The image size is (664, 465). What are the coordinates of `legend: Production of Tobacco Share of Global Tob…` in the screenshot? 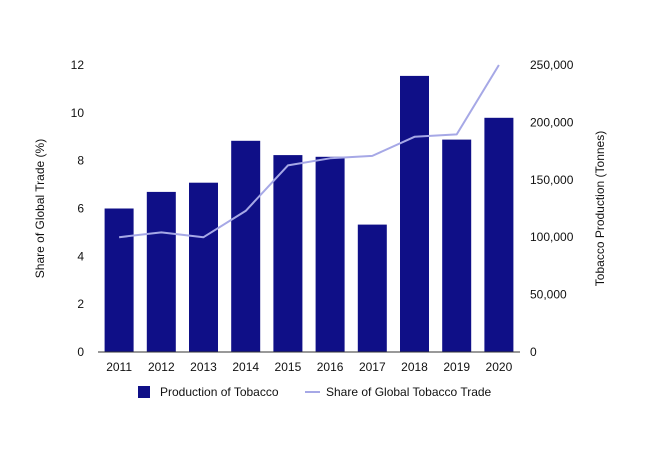 It's located at (315, 392).